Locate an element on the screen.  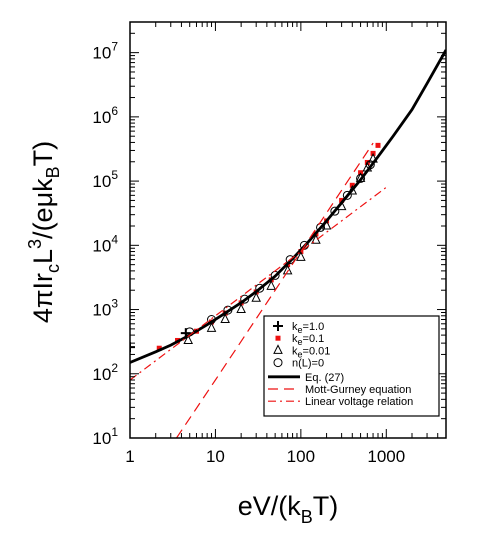
y-tick-label: 10³ is located at coordinates (105, 308).